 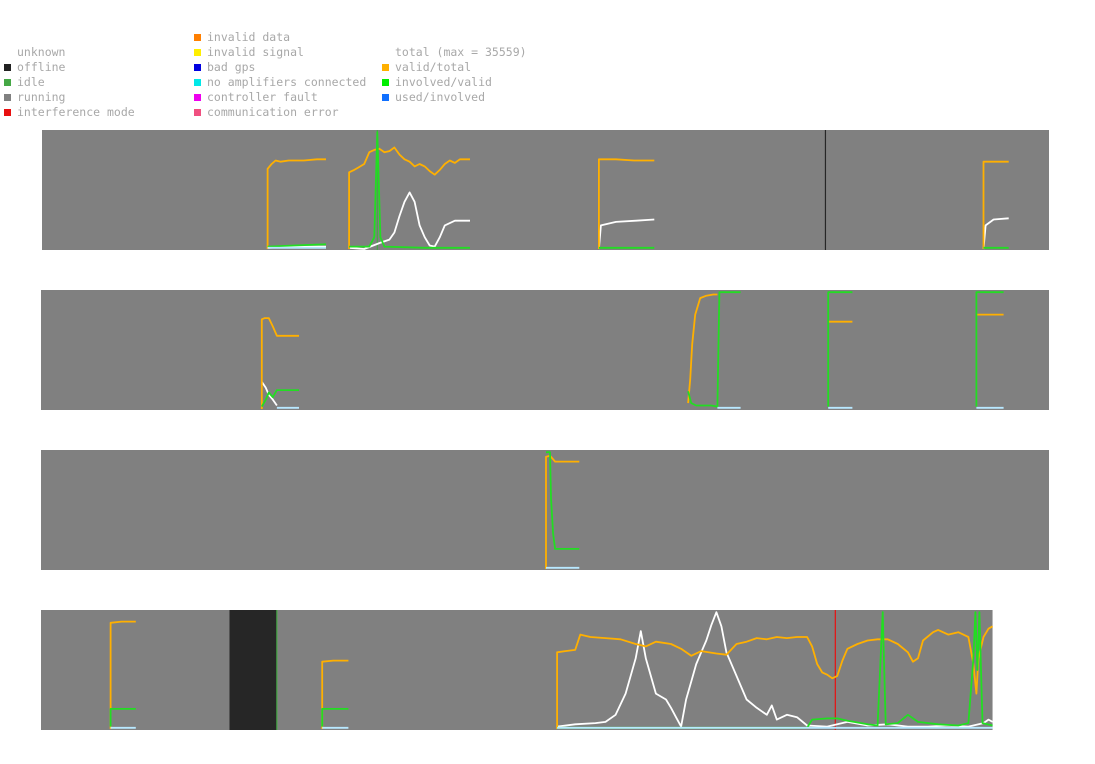 What do you see at coordinates (76, 112) in the screenshot?
I see `legend-label: interference mode` at bounding box center [76, 112].